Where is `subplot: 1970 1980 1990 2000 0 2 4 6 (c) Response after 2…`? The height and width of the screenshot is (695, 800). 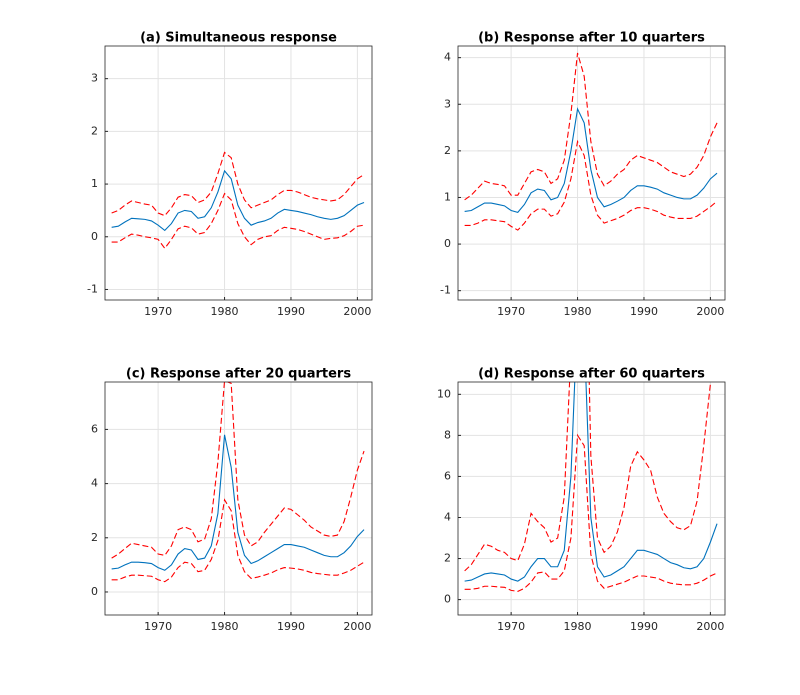
subplot: 1970 1980 1990 2000 0 2 4 6 (c) Response after 2… is located at coordinates (232, 500).